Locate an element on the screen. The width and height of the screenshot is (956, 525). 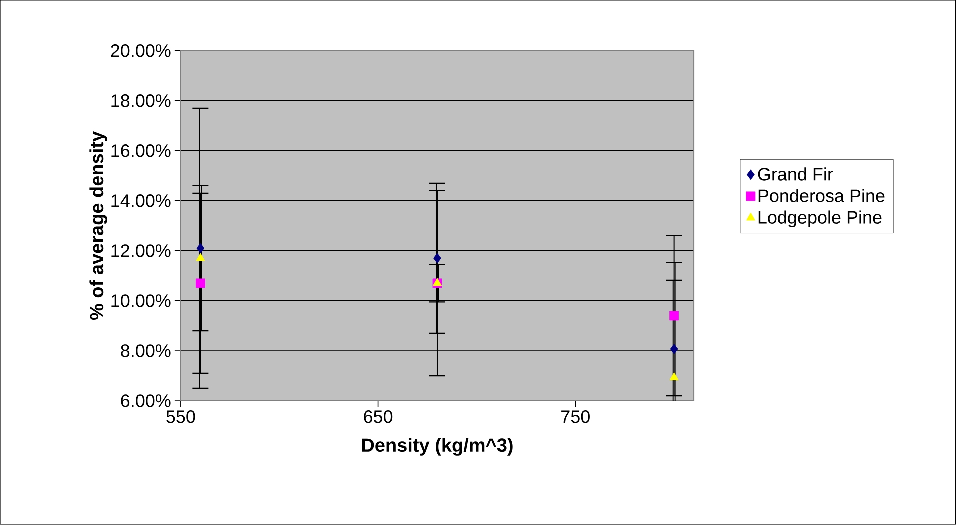
legend-label: Lodgepole Pine is located at coordinates (820, 219).